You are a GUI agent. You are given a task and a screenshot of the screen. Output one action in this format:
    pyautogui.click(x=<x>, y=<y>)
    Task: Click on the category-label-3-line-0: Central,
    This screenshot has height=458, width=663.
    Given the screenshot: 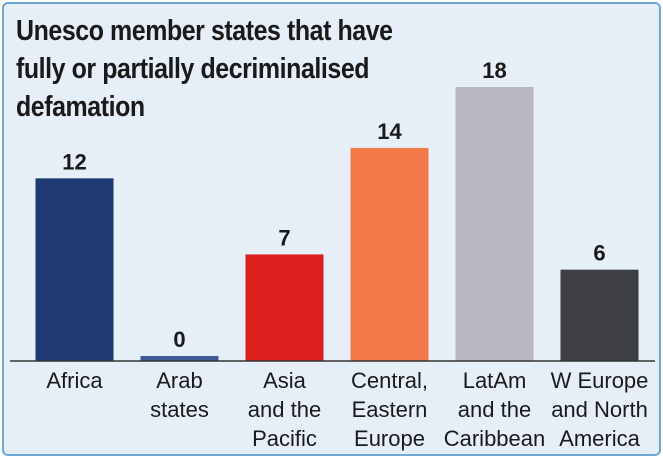 What is the action you would take?
    pyautogui.click(x=389, y=380)
    